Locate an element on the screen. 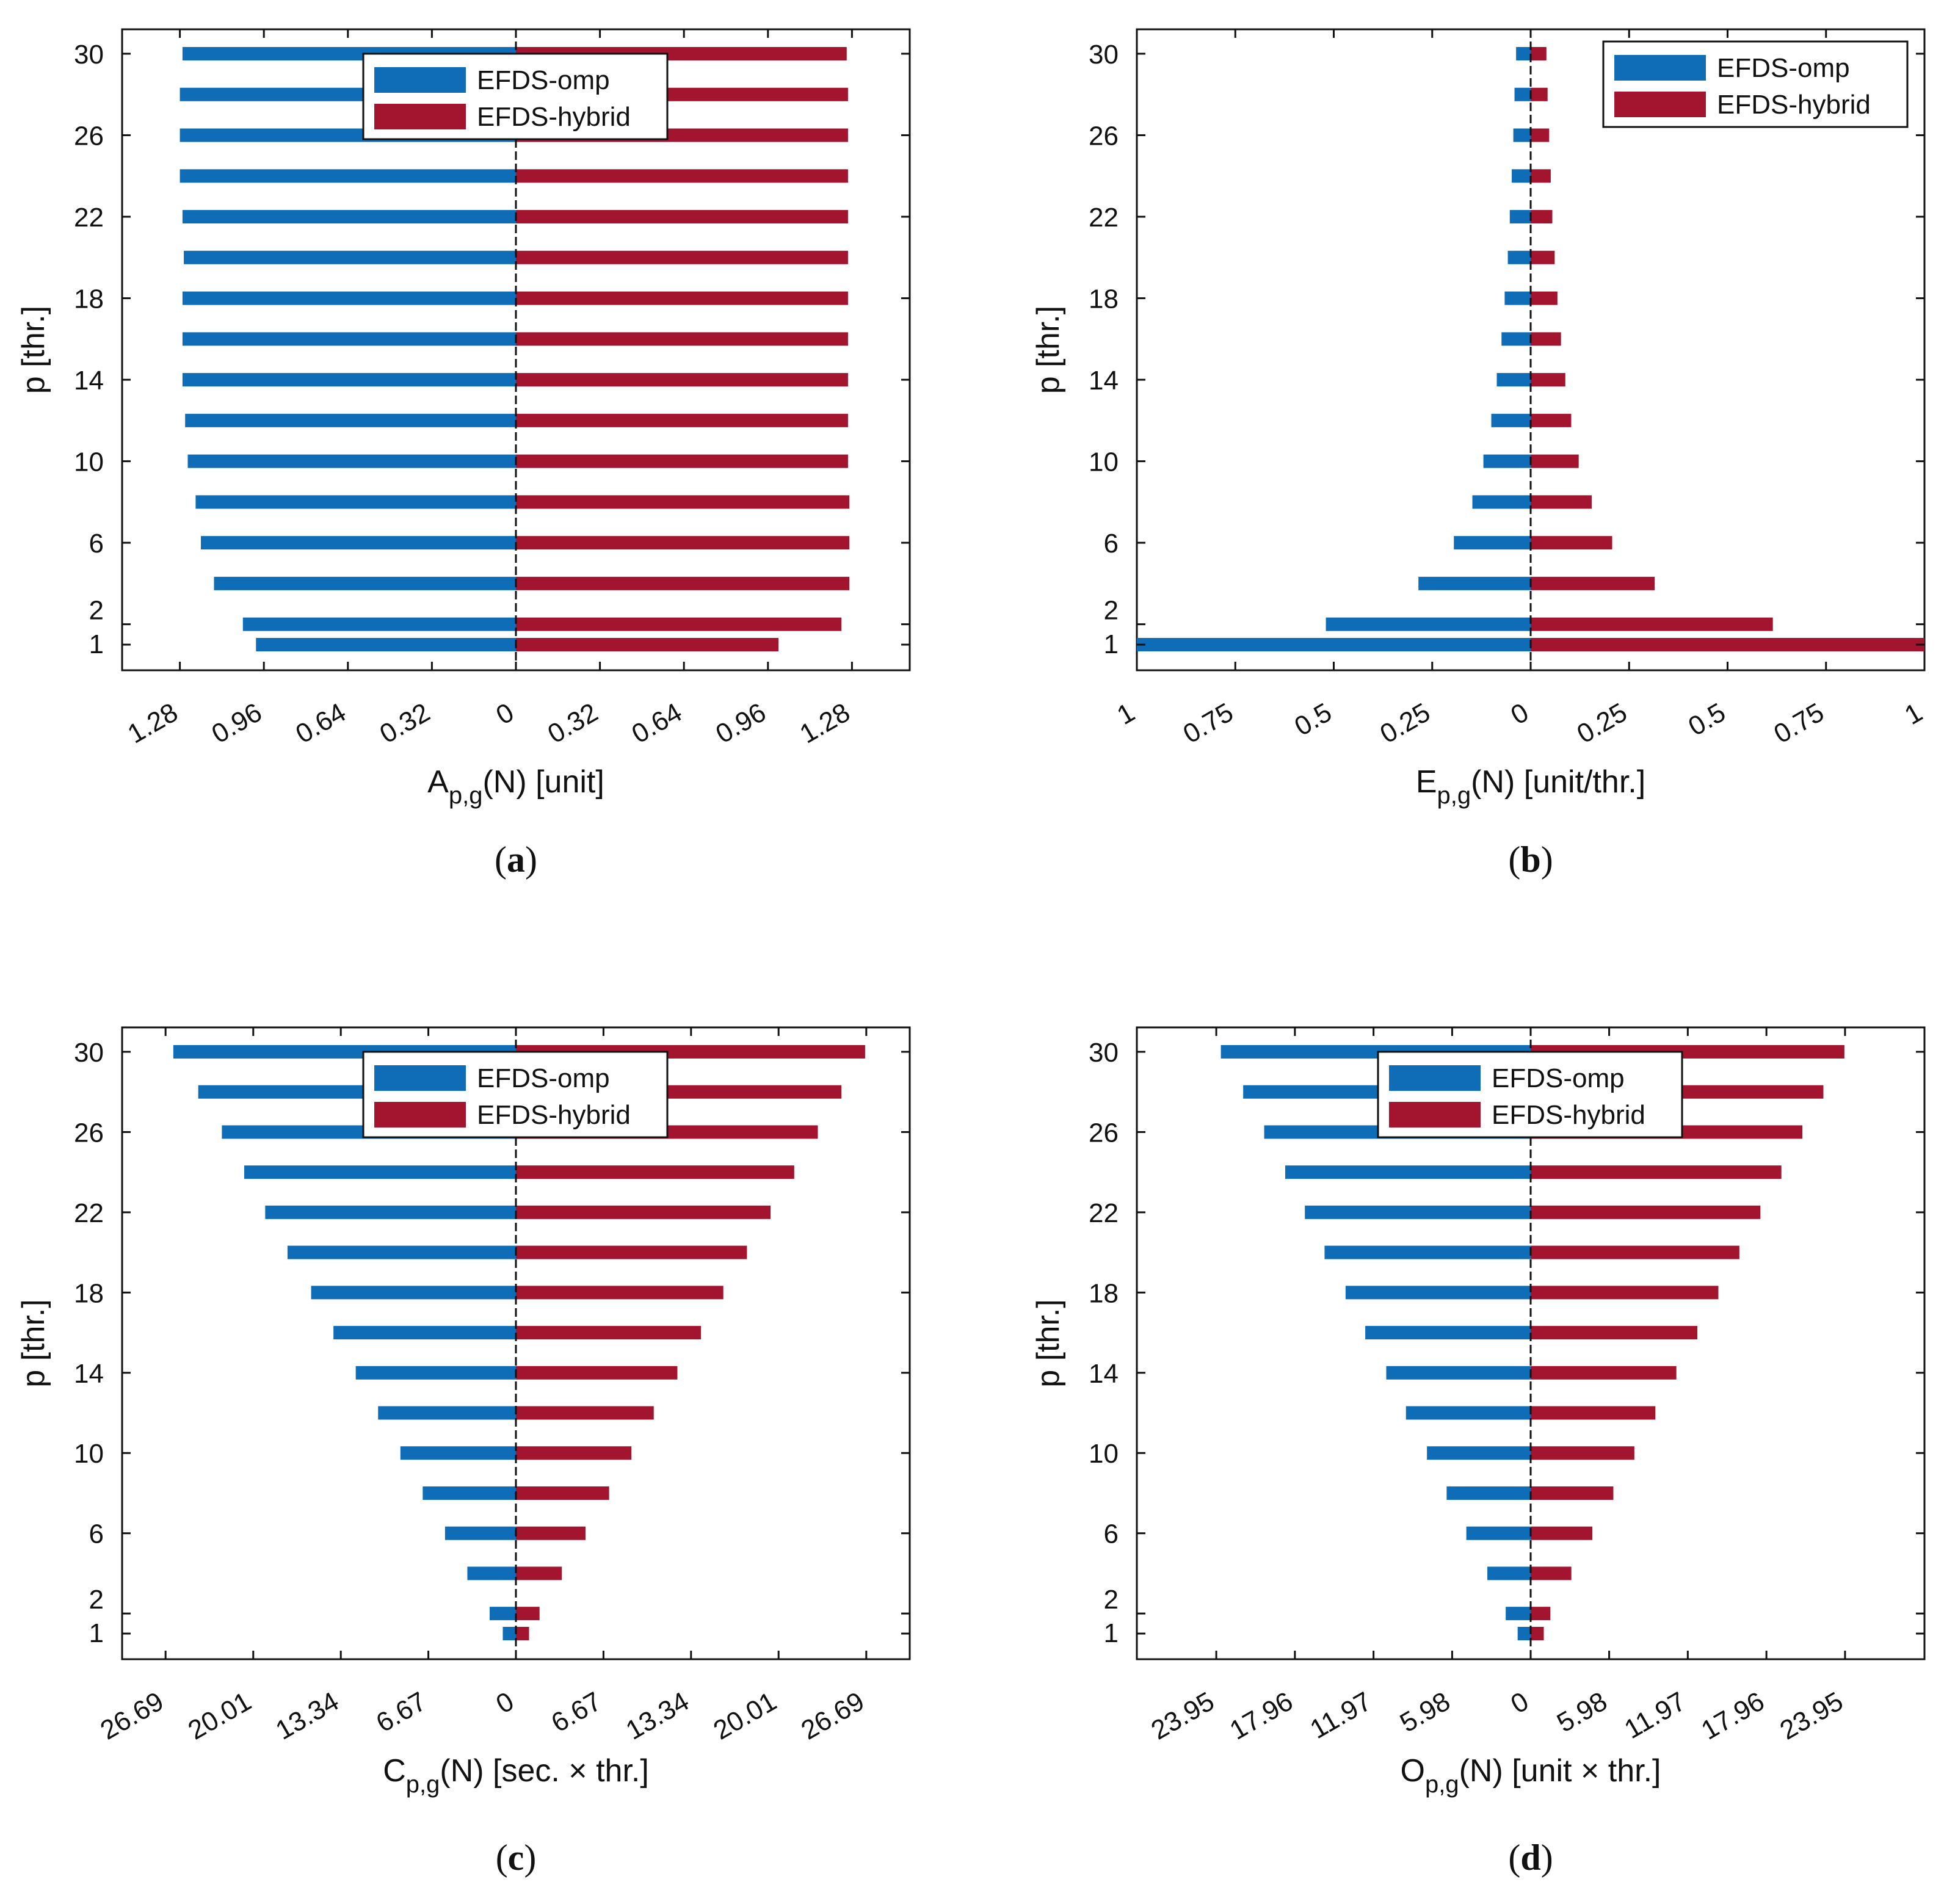  y-tick-label: 10 is located at coordinates (89, 462).